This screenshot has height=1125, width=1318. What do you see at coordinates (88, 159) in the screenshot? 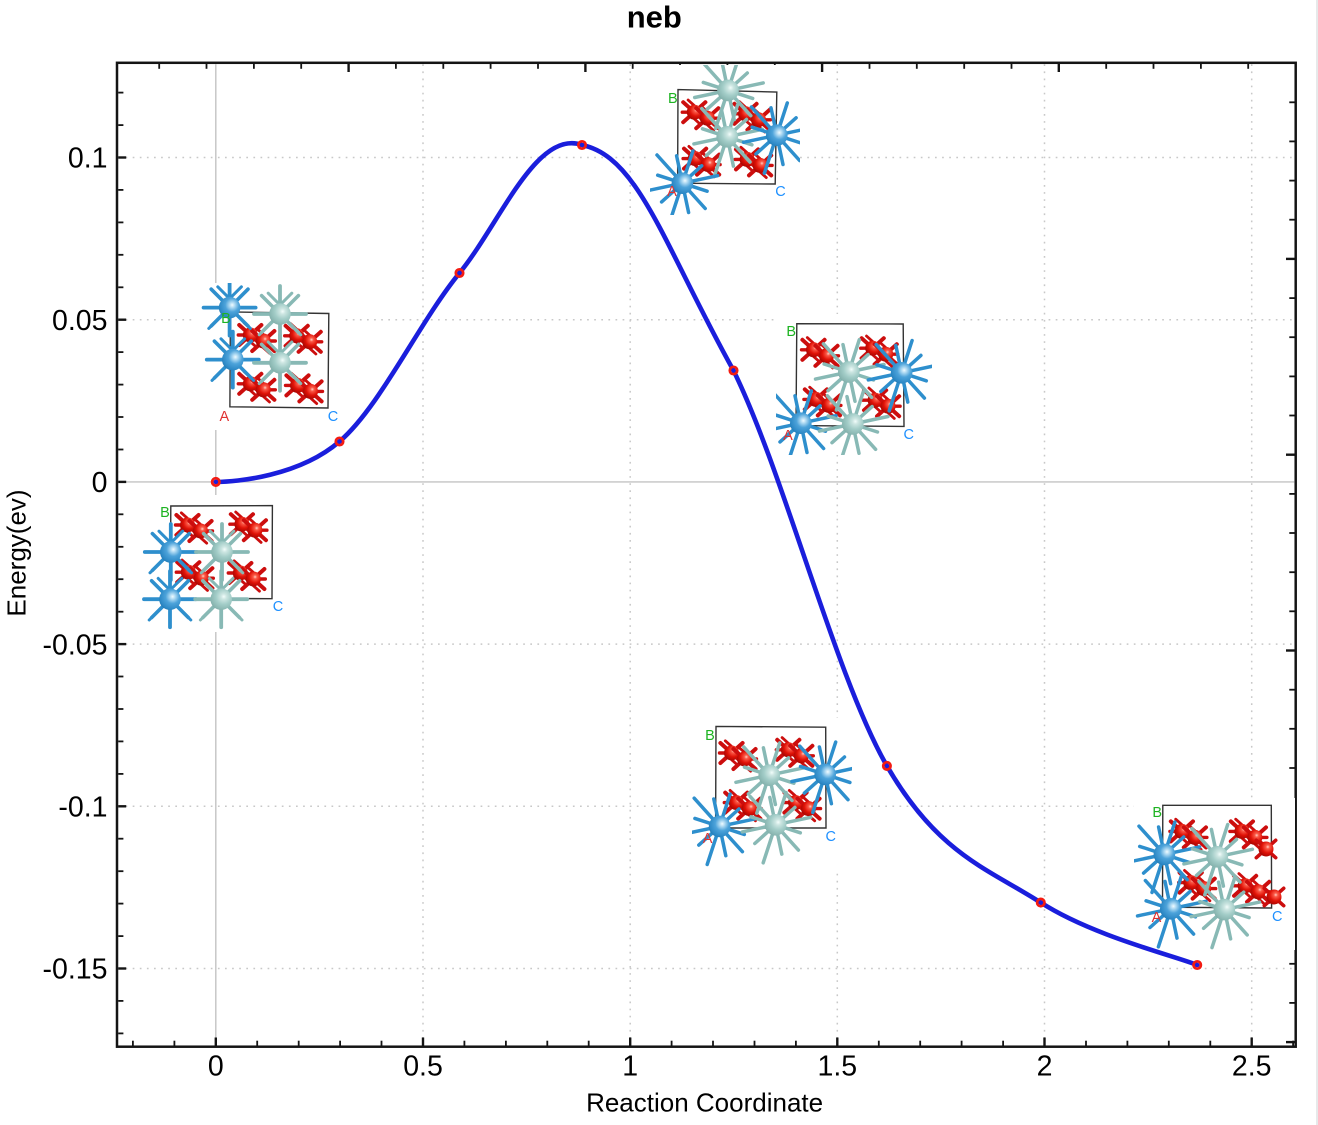
I see `svg-text: 0.1` at bounding box center [88, 159].